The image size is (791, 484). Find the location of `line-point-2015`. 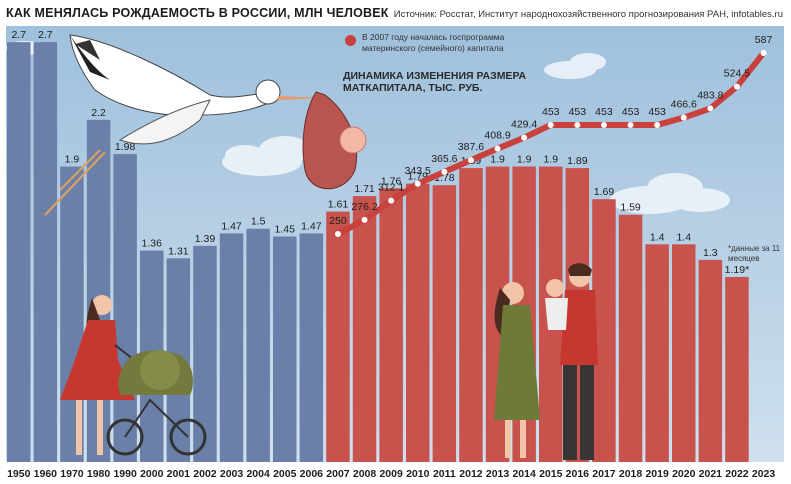

line-point-2015 is located at coordinates (550, 124).